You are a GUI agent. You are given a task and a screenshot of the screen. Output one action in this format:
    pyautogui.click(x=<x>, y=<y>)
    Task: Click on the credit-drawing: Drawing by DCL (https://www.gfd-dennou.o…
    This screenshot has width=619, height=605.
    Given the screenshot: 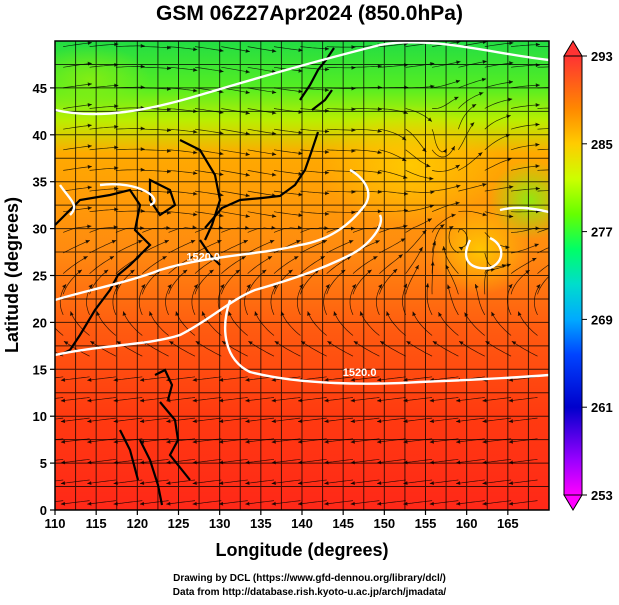 What is the action you would take?
    pyautogui.click(x=309, y=578)
    